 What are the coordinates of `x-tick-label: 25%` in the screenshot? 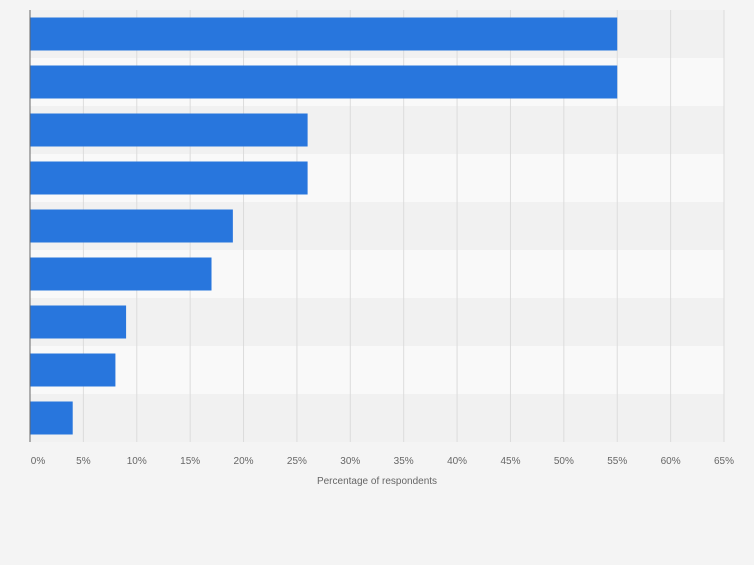 It's located at (297, 461).